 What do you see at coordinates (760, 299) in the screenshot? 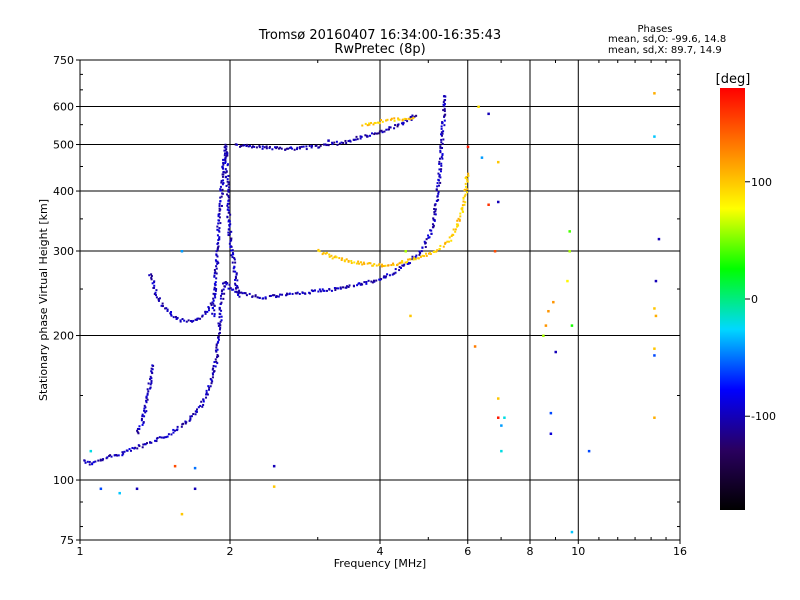
I see `colorbar-ticks: 100 0 -100` at bounding box center [760, 299].